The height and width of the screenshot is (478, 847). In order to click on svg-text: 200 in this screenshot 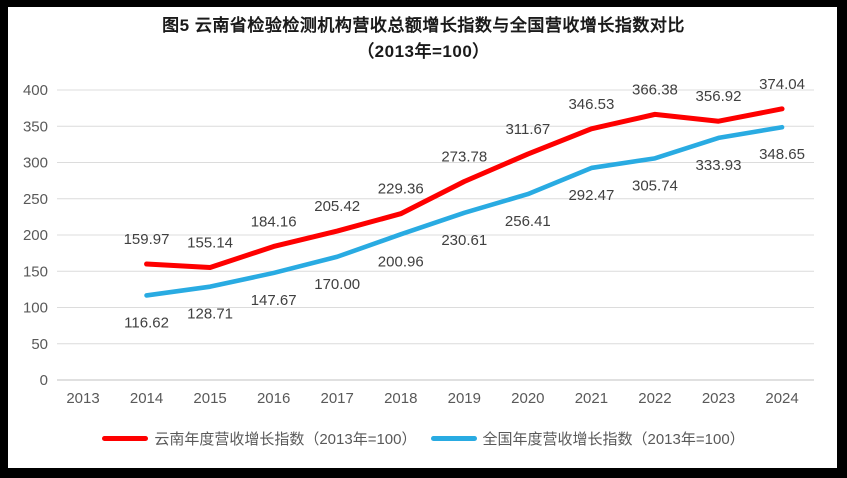, I will do `click(35, 235)`.